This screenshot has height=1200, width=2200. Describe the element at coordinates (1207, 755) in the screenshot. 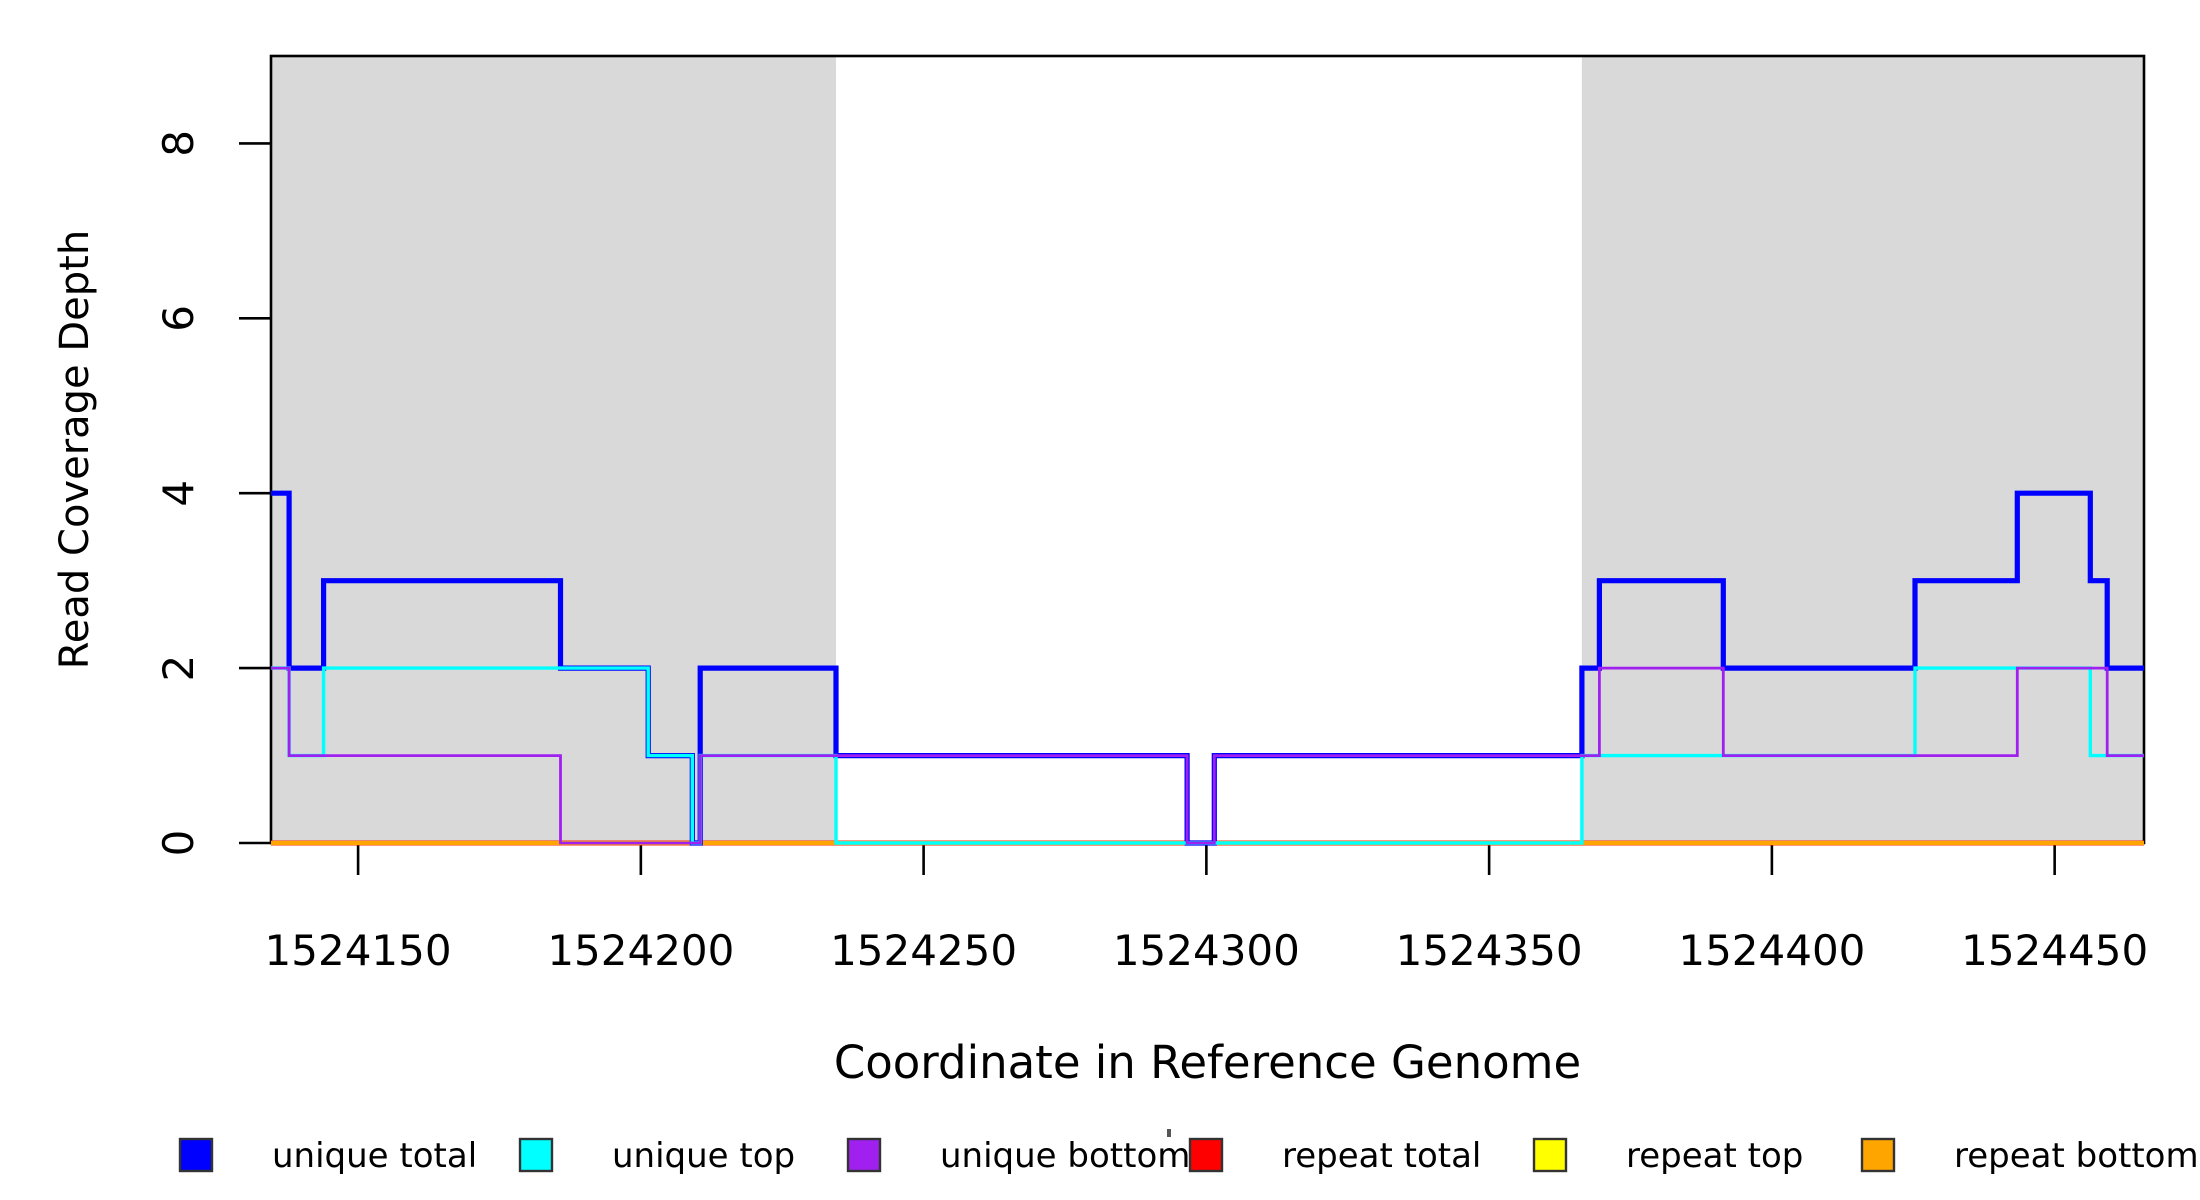

I see `unique-bottom-line` at that location.